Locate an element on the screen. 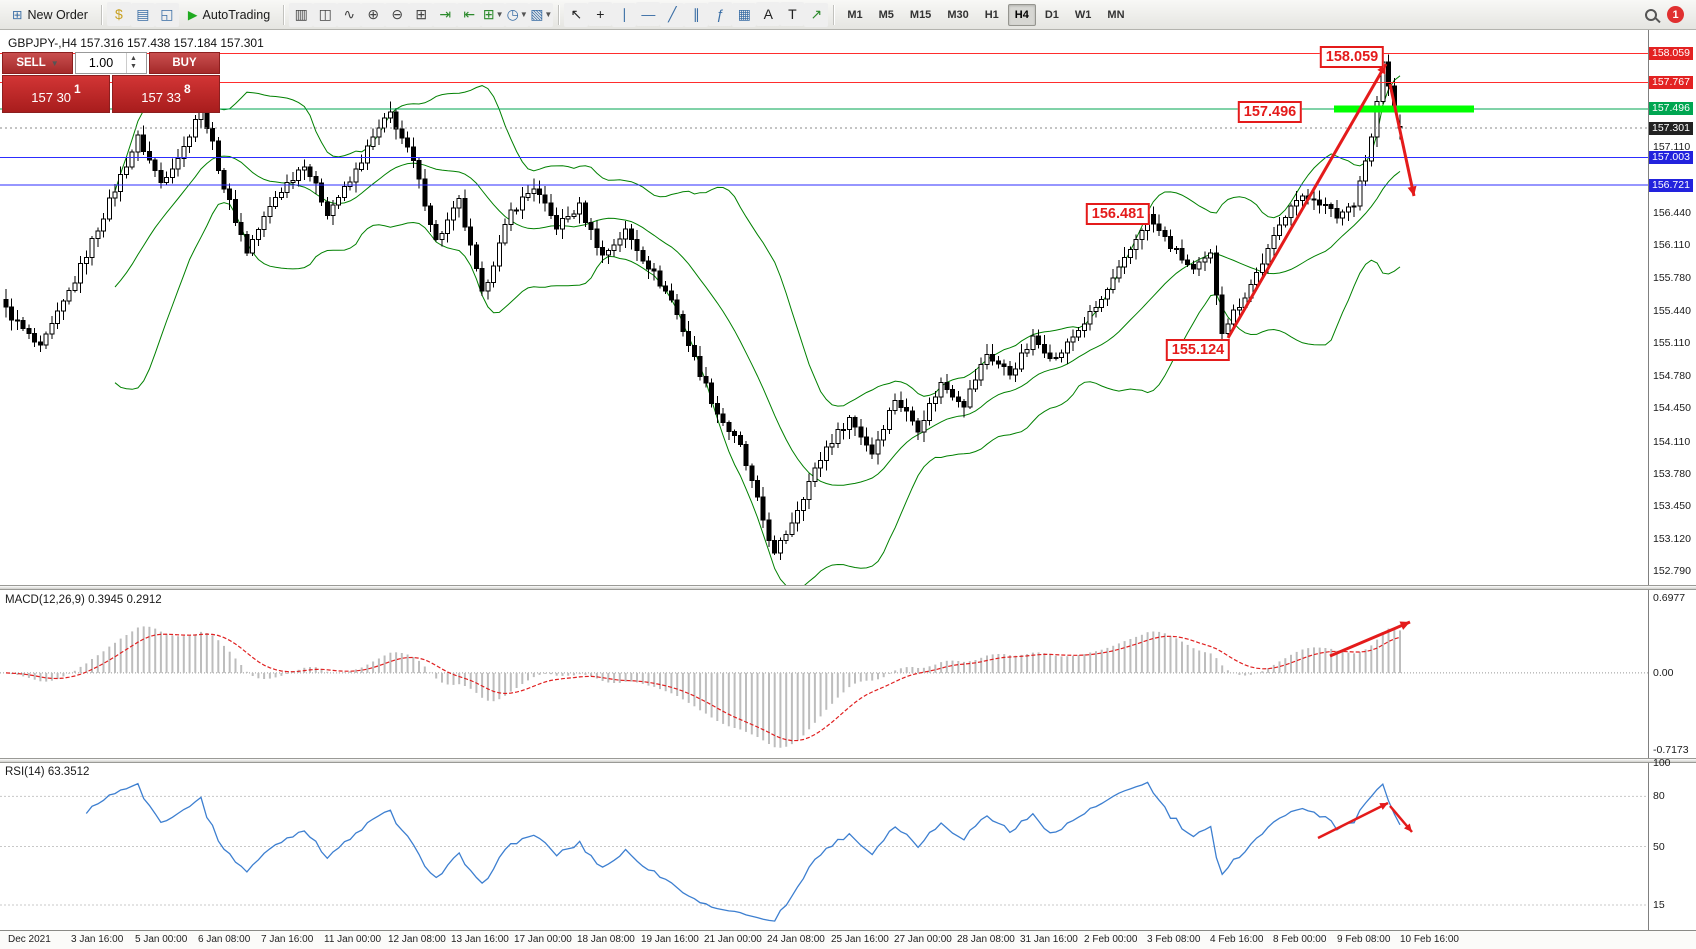 The width and height of the screenshot is (1696, 949). timeframe-h4: H4 is located at coordinates (1021, 14).